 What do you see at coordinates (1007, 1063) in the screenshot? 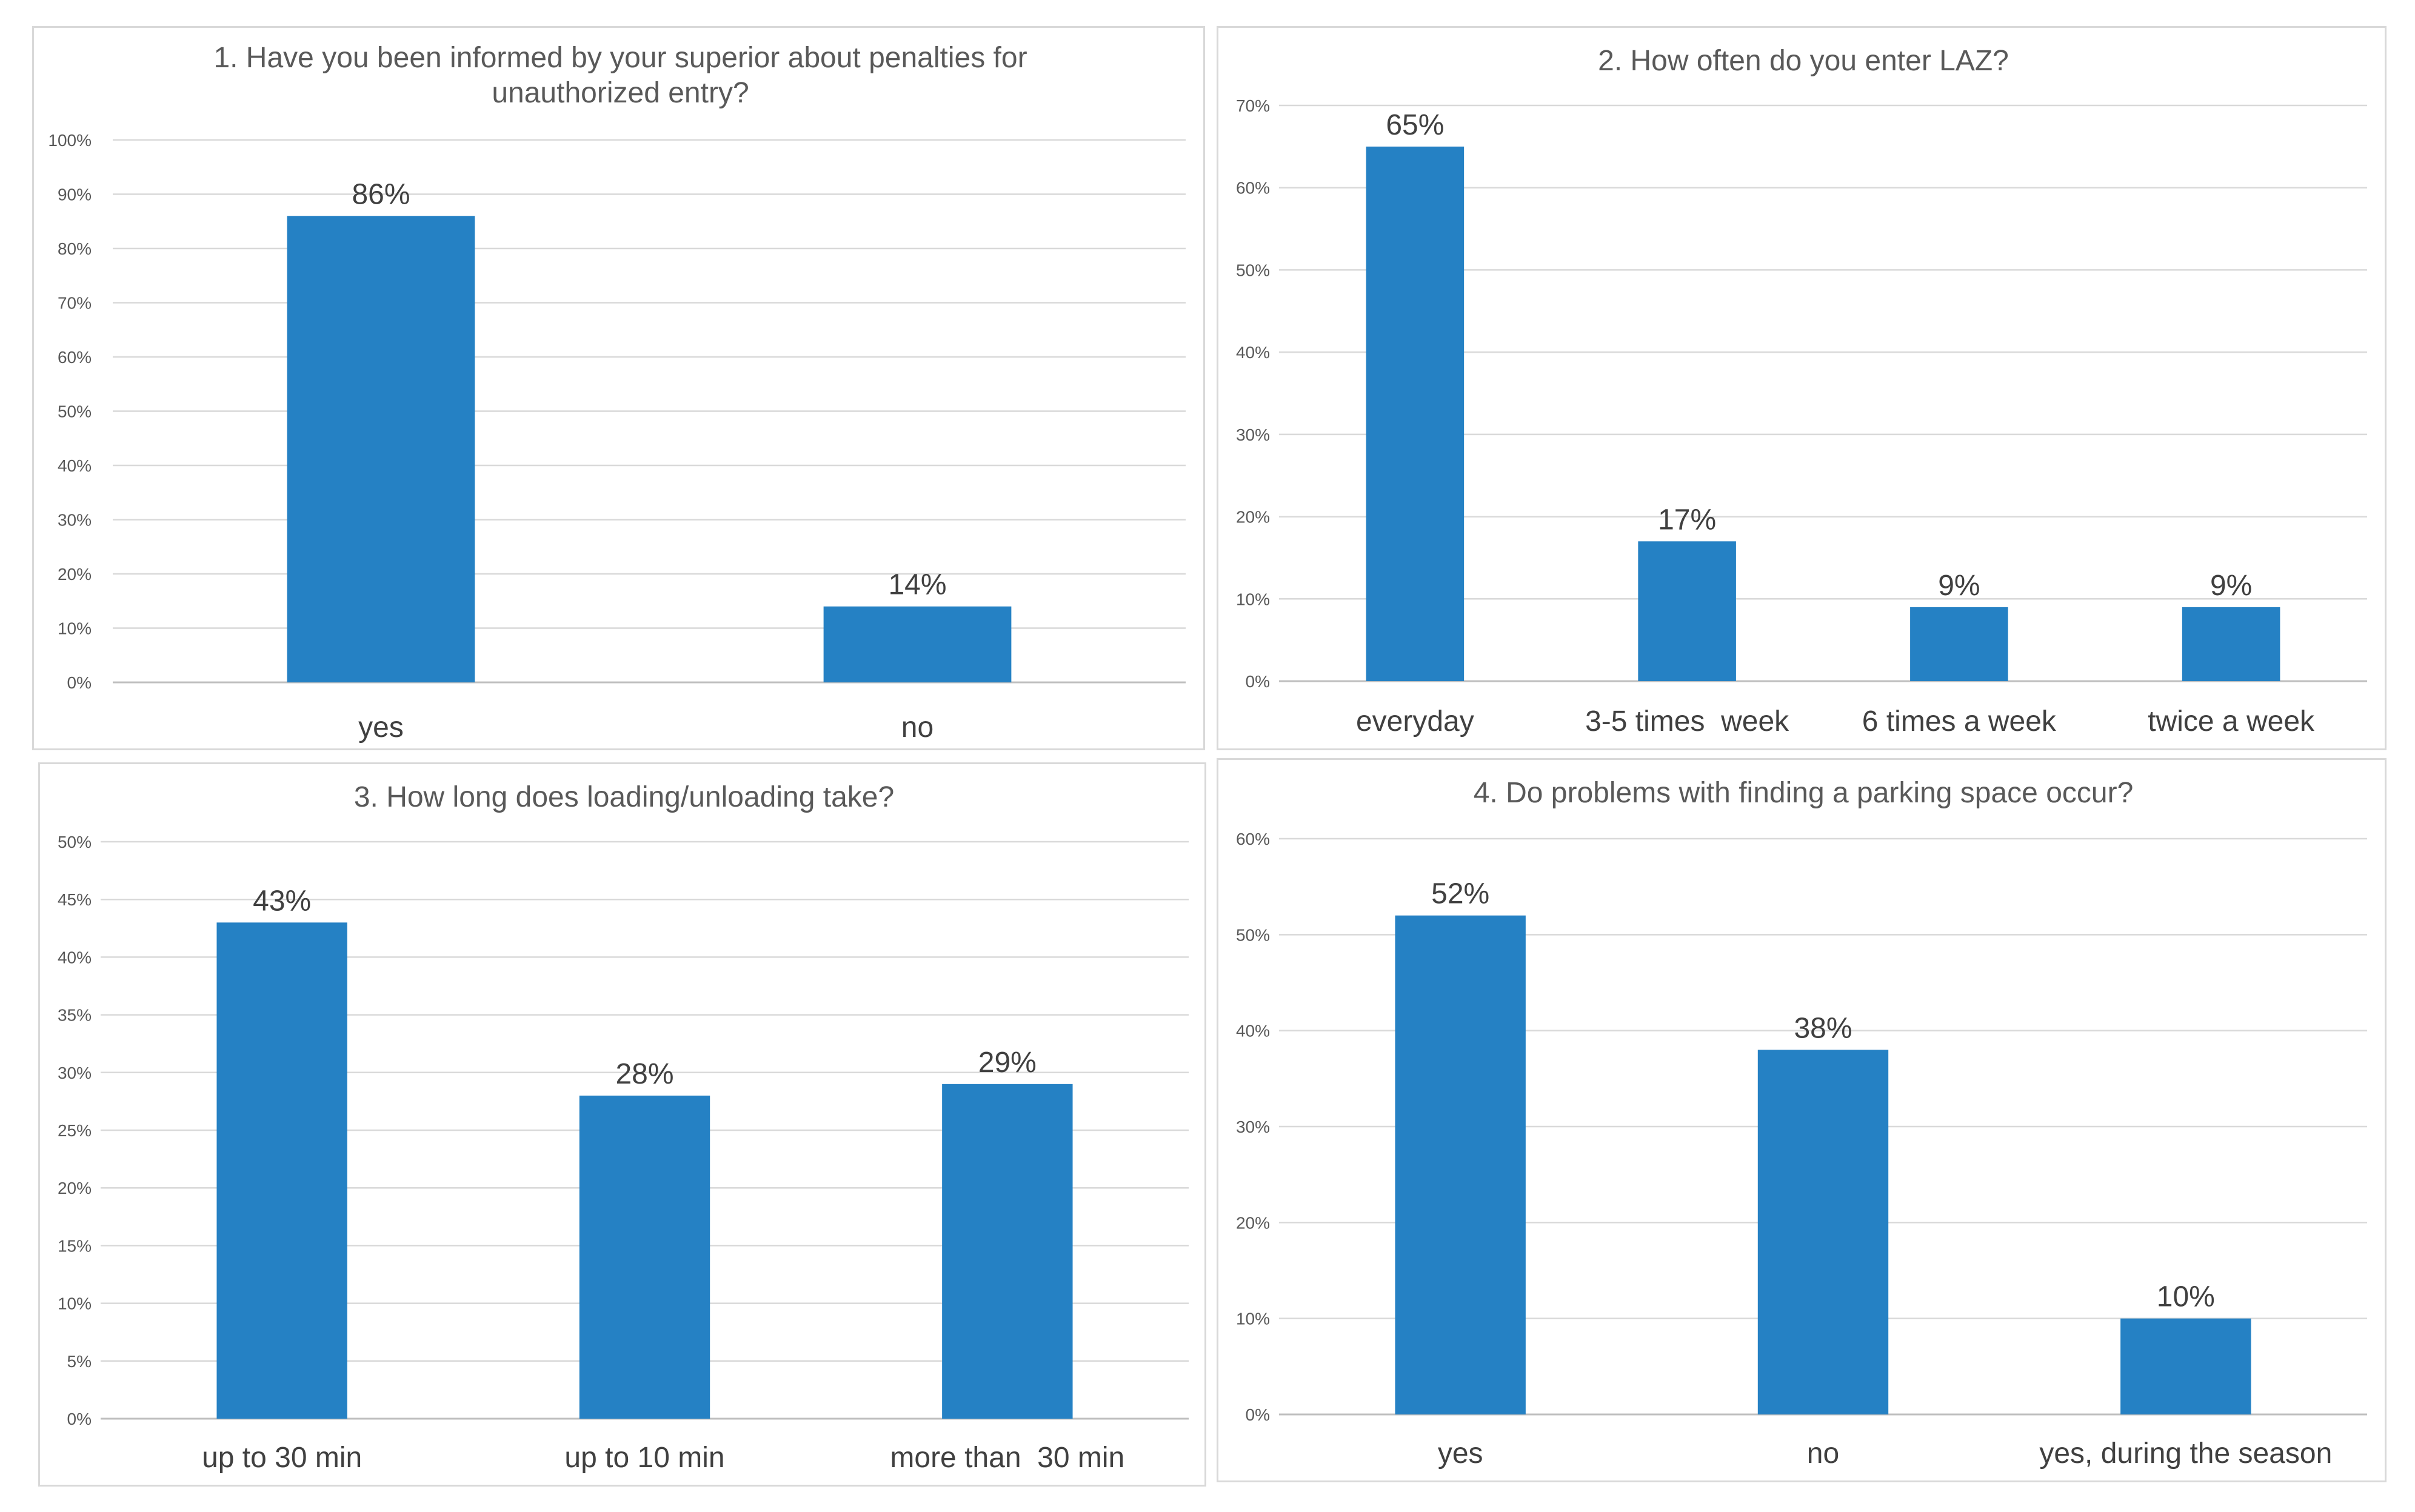
I see `data-label: 29%` at bounding box center [1007, 1063].